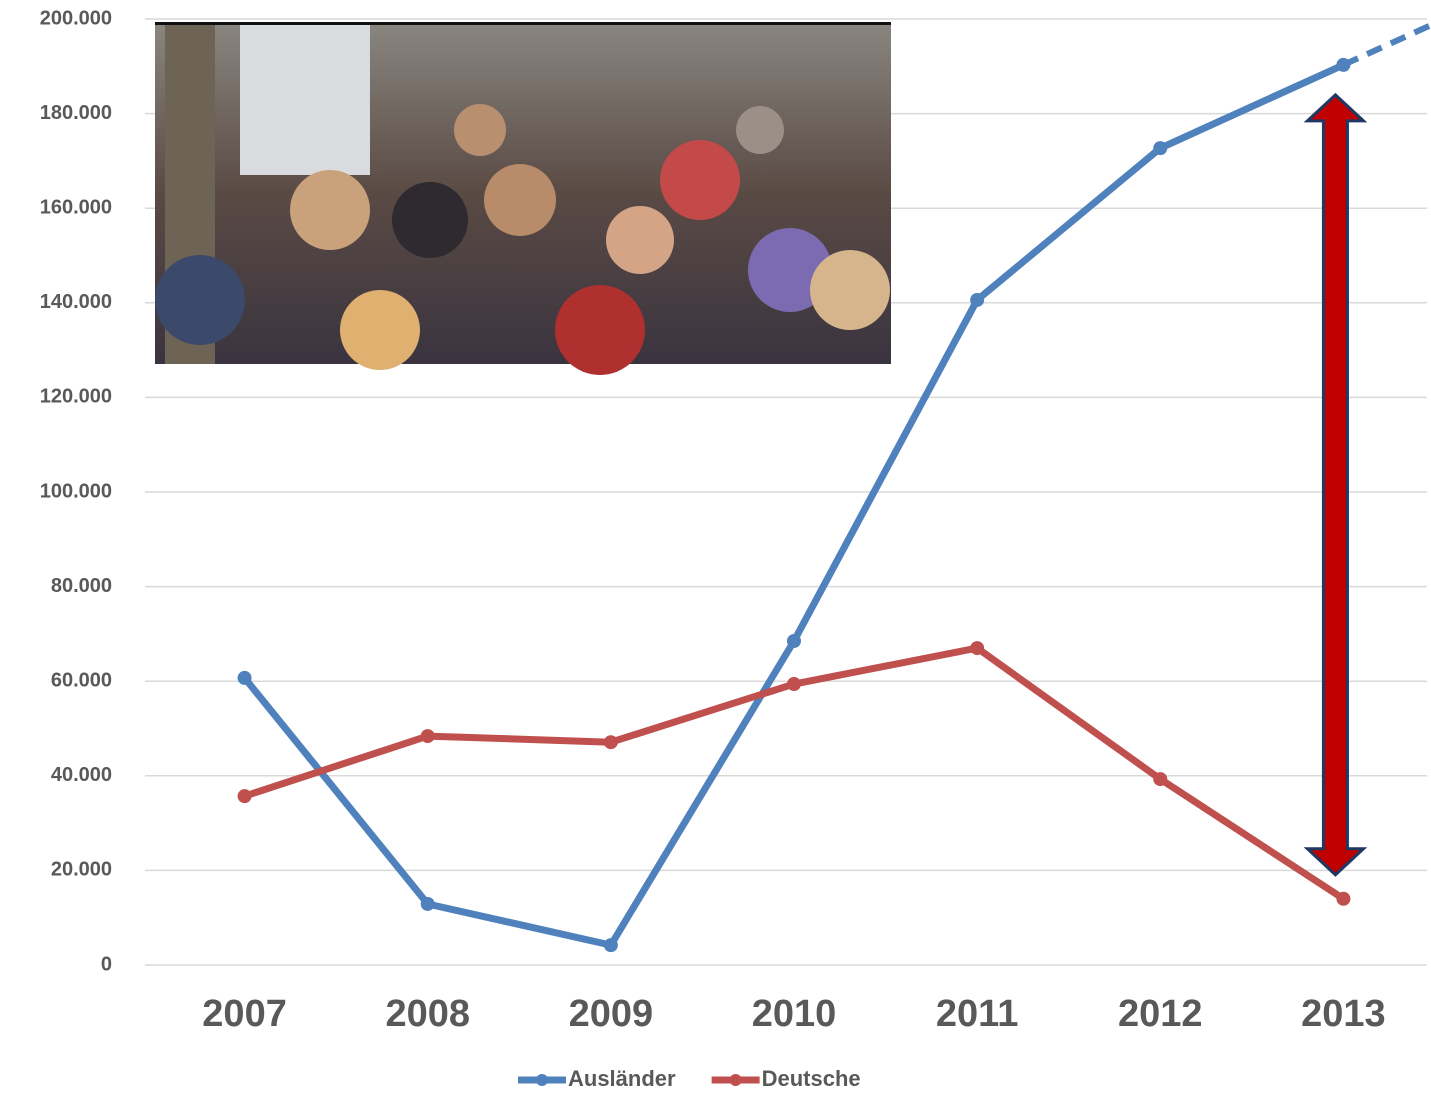  Describe the element at coordinates (81, 775) in the screenshot. I see `y-tick-label: 40.000` at that location.